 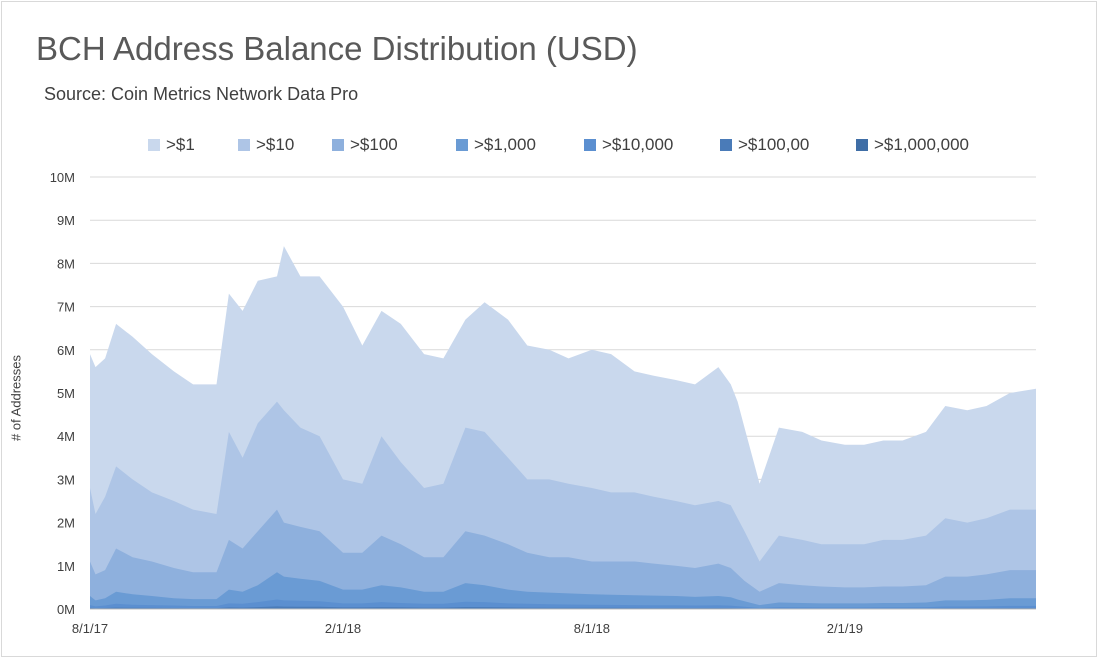 I want to click on legend-item: >$1, so click(x=171, y=145).